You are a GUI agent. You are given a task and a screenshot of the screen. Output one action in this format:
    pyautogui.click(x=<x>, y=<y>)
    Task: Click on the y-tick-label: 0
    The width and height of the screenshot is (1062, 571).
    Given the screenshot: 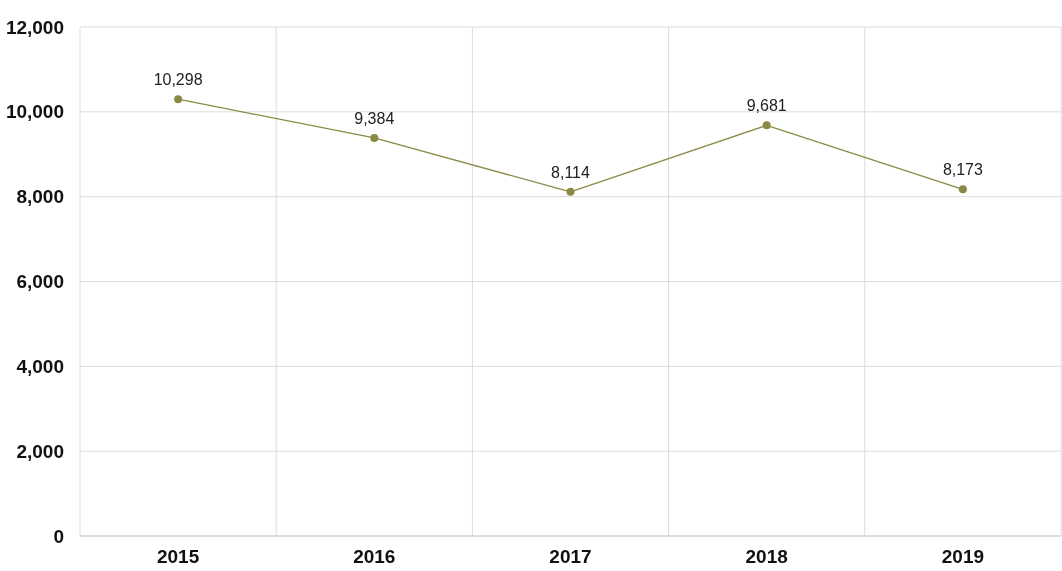 What is the action you would take?
    pyautogui.click(x=58, y=536)
    